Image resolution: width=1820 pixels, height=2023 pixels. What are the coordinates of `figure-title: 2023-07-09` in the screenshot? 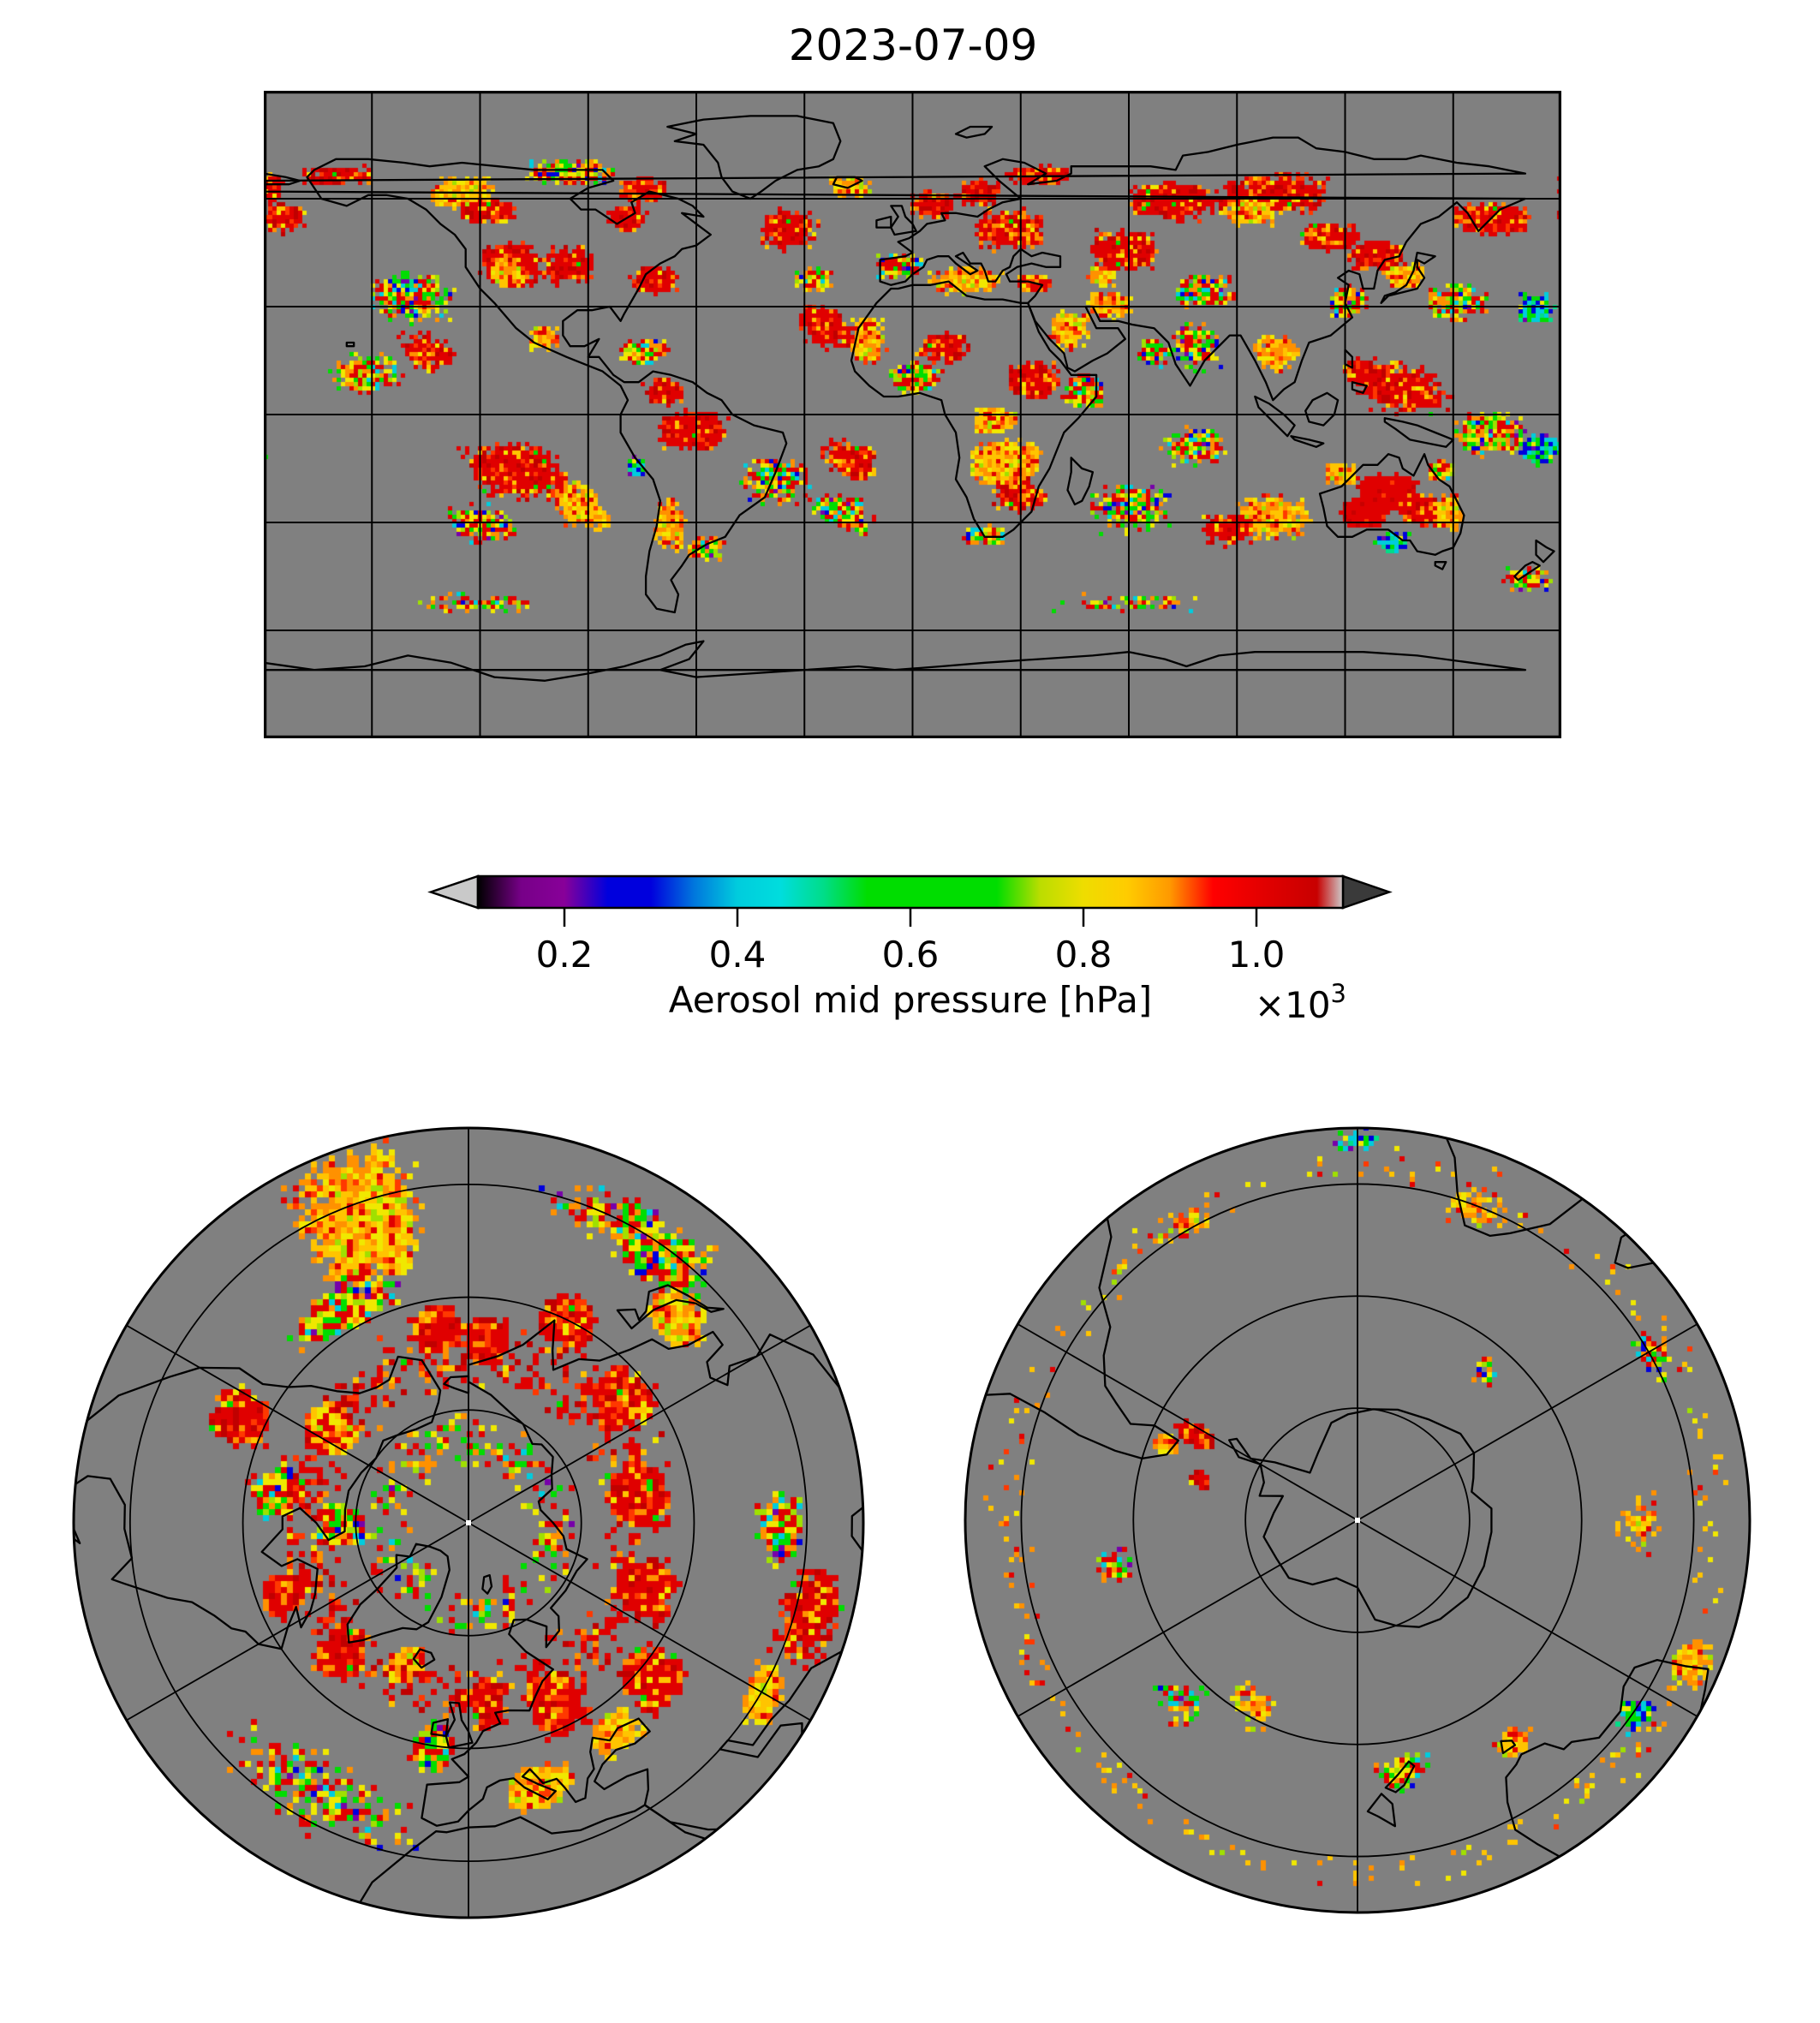 It's located at (913, 45).